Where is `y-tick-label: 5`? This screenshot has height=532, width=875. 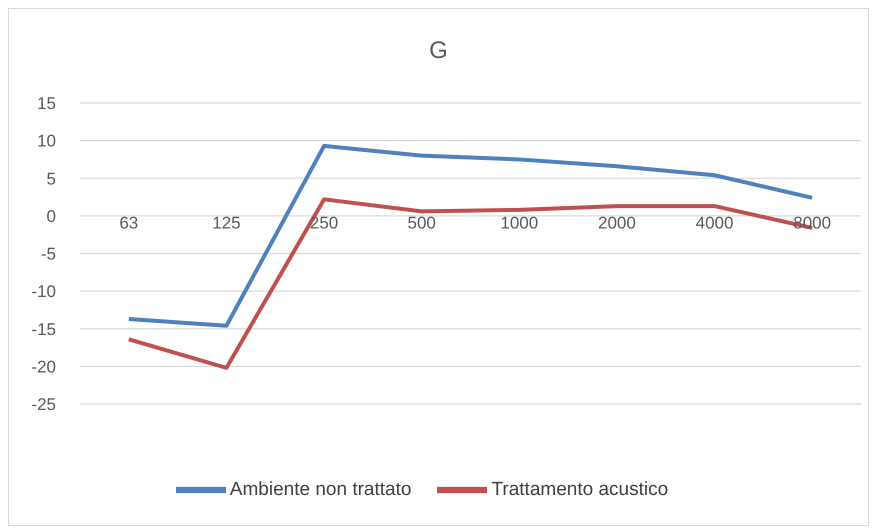 y-tick-label: 5 is located at coordinates (51, 178).